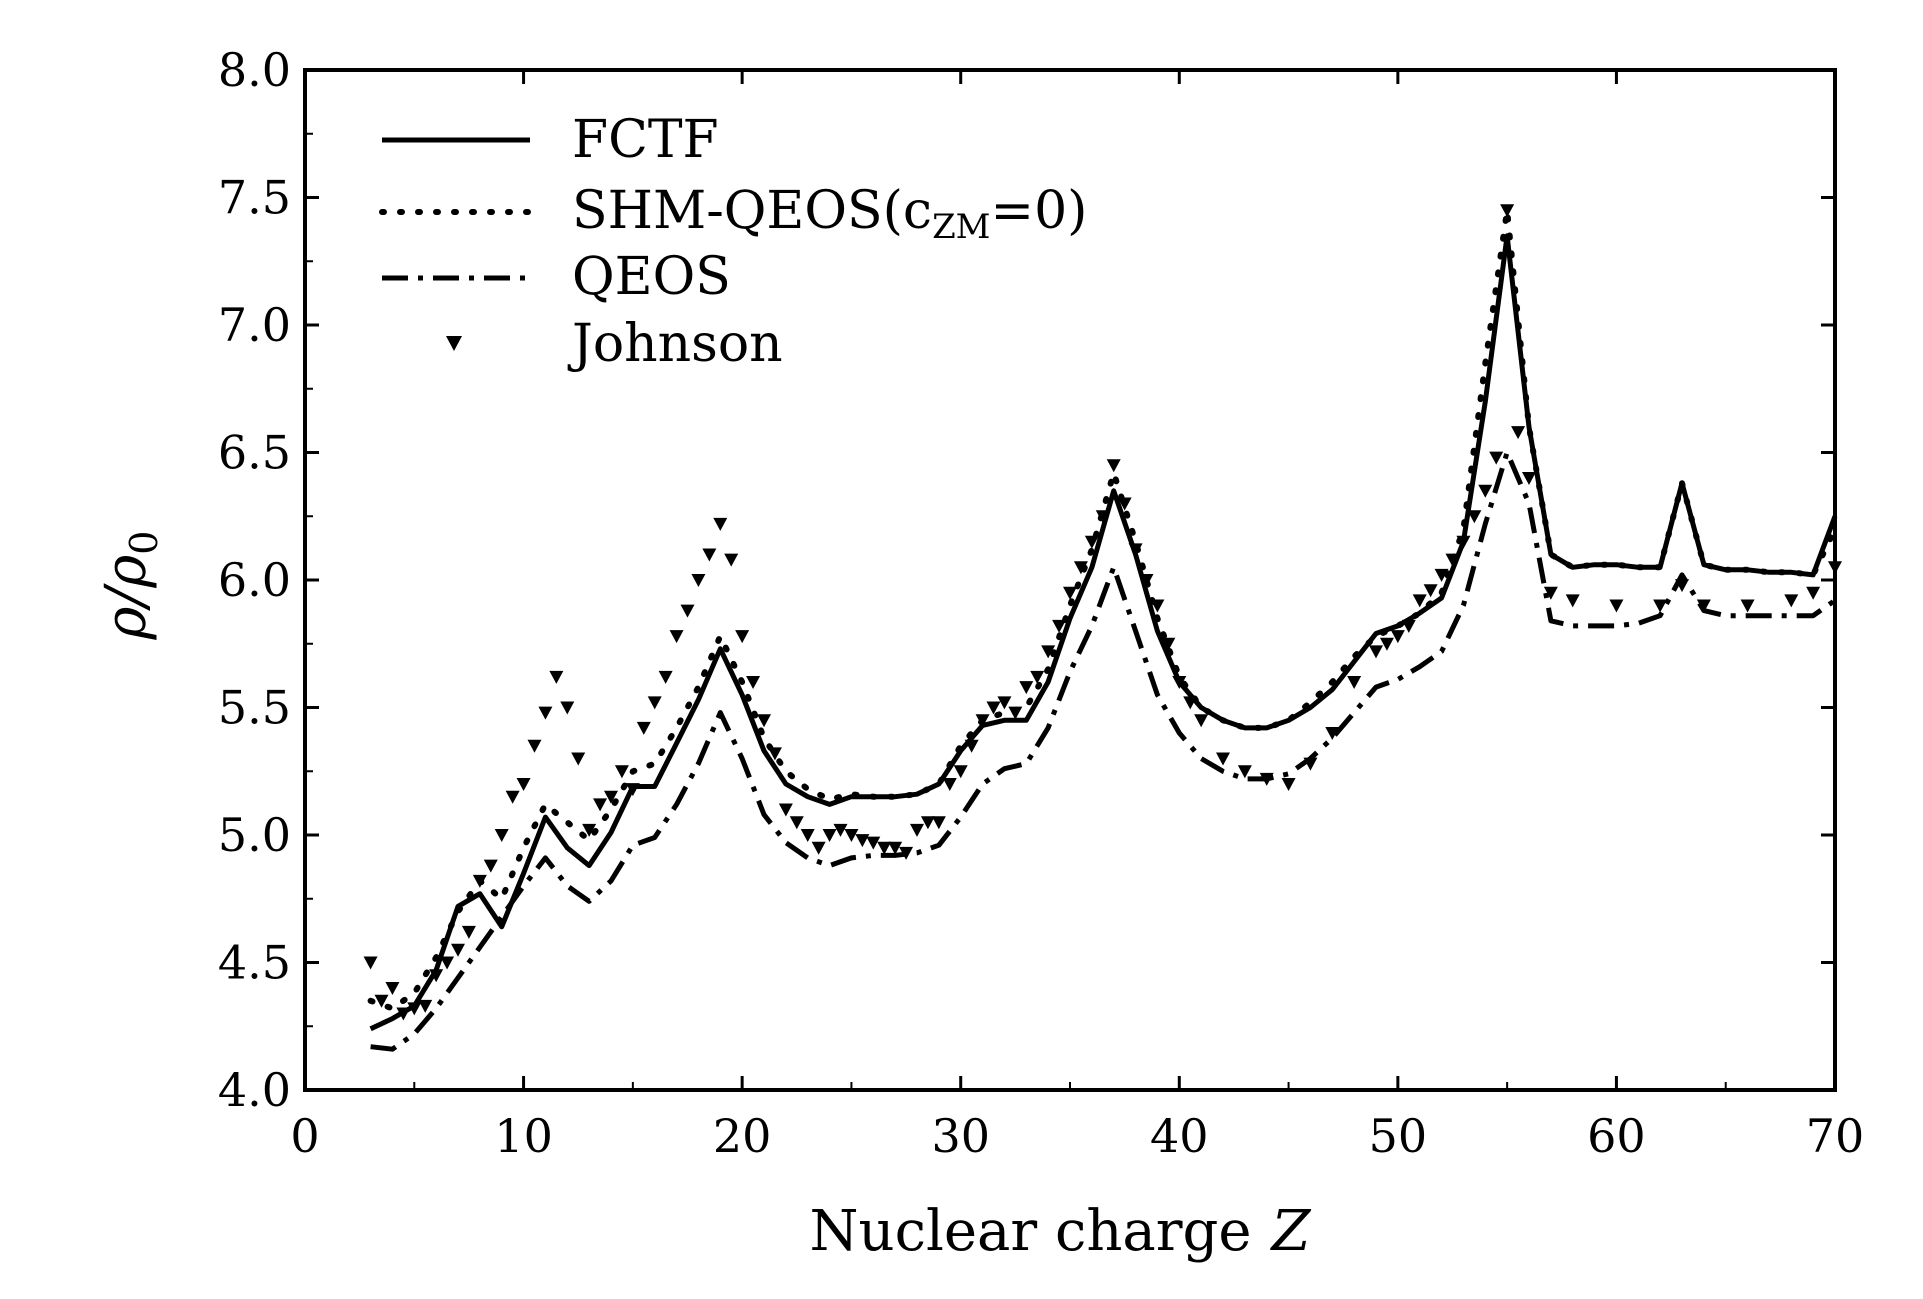  What do you see at coordinates (961, 227) in the screenshot?
I see `legend-shm-sub: ZM` at bounding box center [961, 227].